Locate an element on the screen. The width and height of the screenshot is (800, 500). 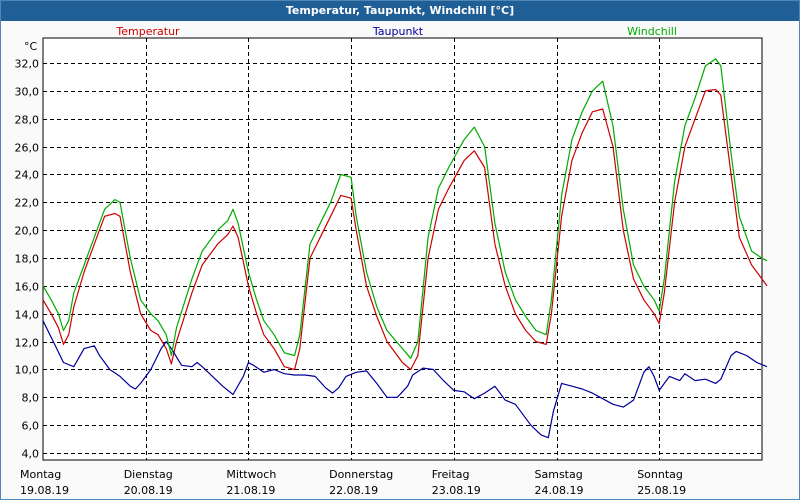
y-tick-label: 12,0 is located at coordinates (27, 343).